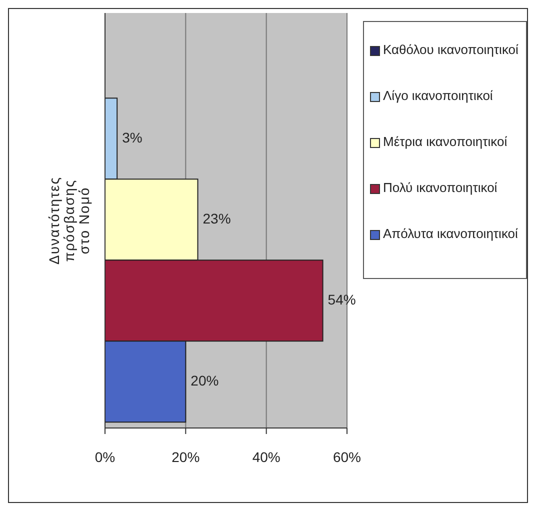  What do you see at coordinates (438, 96) in the screenshot?
I see `legend-label: Λίγο ικανοποιητικοί` at bounding box center [438, 96].